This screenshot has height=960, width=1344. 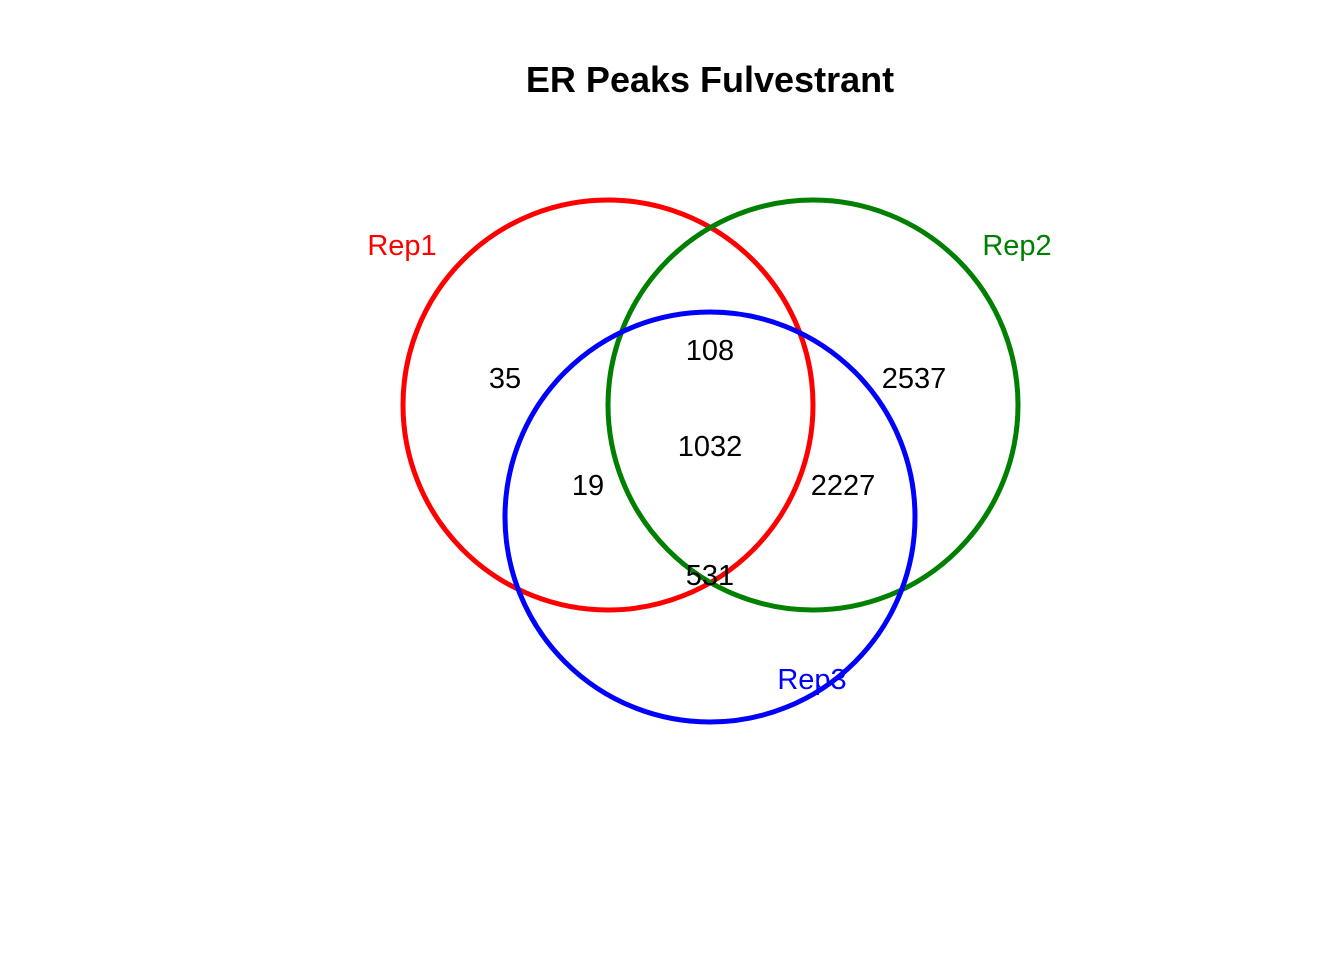 What do you see at coordinates (710, 517) in the screenshot?
I see `rep3-circle` at bounding box center [710, 517].